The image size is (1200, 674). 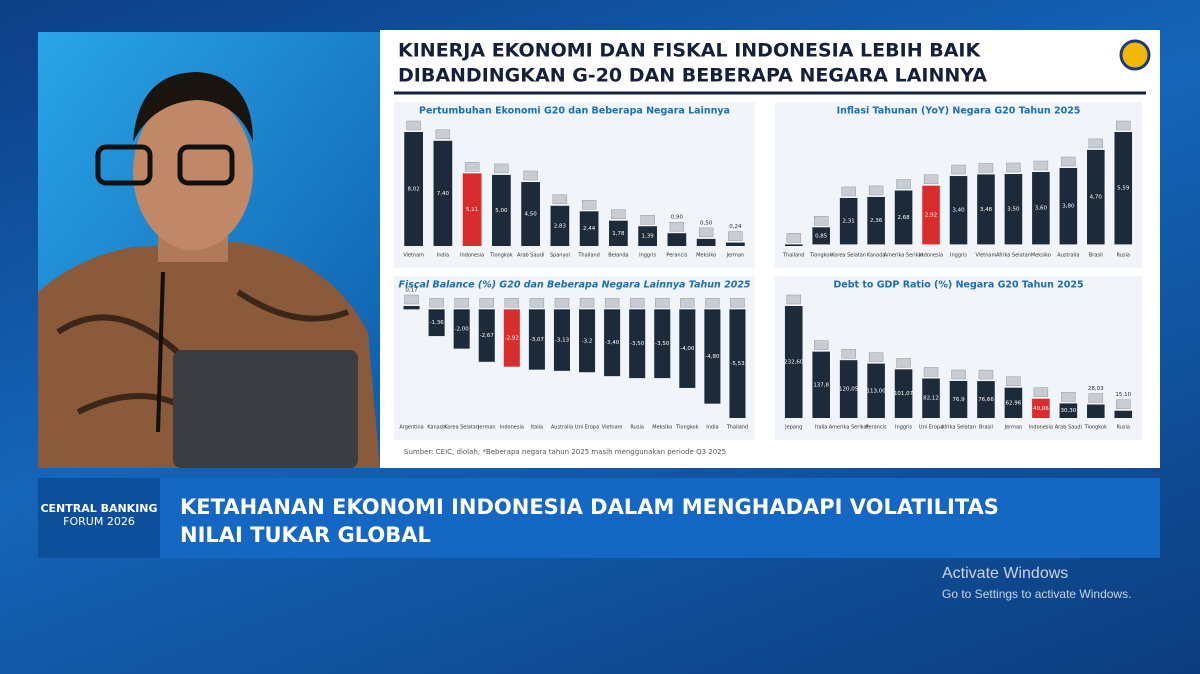 I want to click on value-label: 2,44, so click(x=589, y=229).